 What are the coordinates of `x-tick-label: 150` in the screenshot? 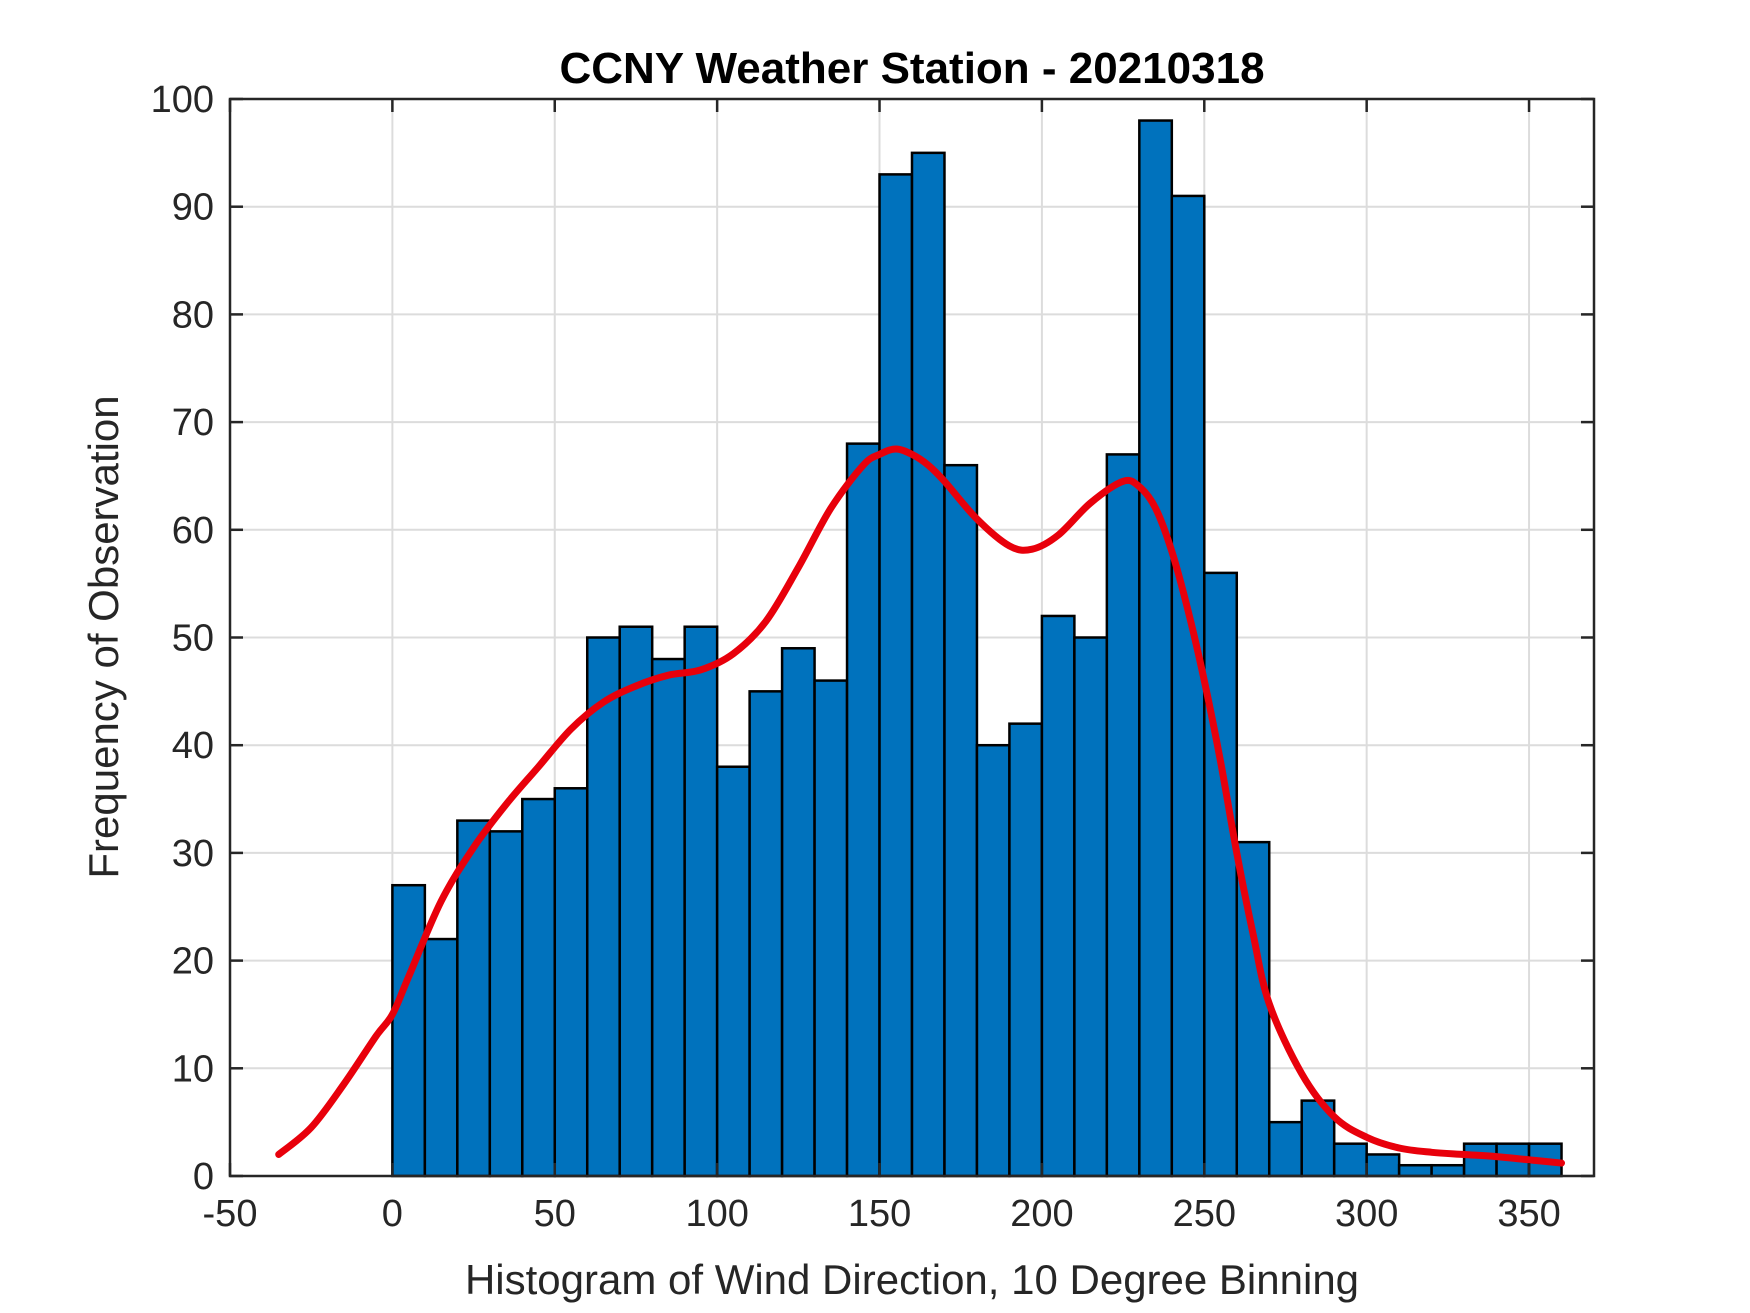 It's located at (879, 1214).